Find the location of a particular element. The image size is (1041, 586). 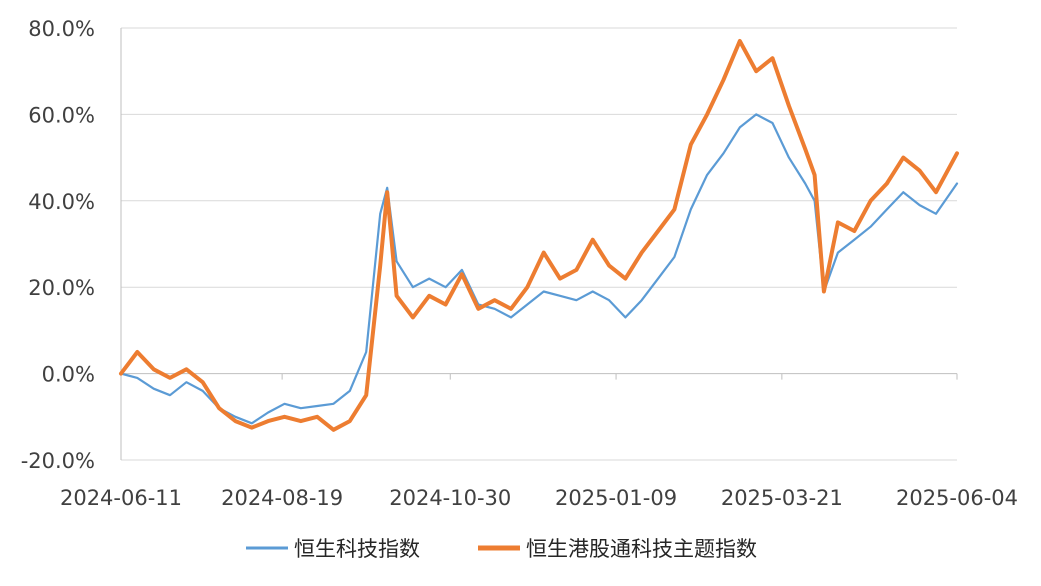

legend: 恒生科技指数 恒生港股通科技主题指数 is located at coordinates (501, 549).